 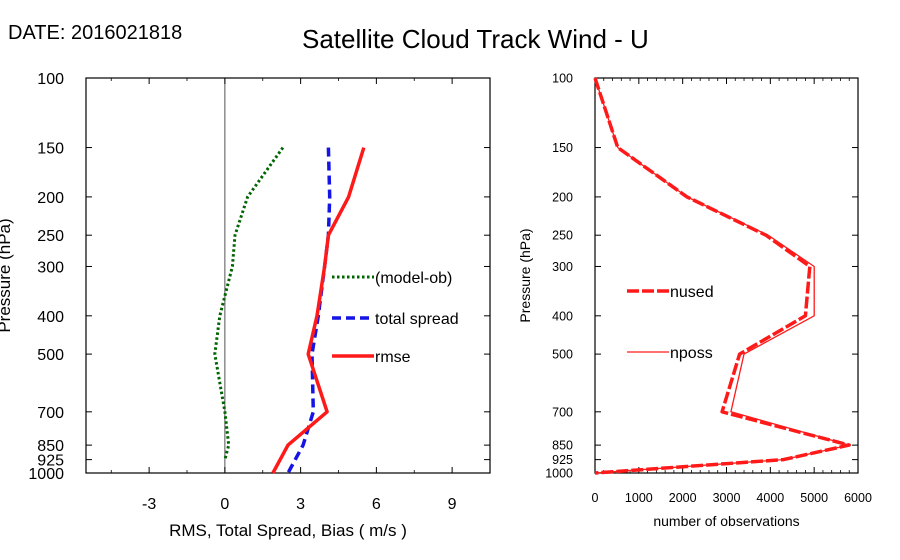 What do you see at coordinates (452, 504) in the screenshot?
I see `x-tick-label: 9` at bounding box center [452, 504].